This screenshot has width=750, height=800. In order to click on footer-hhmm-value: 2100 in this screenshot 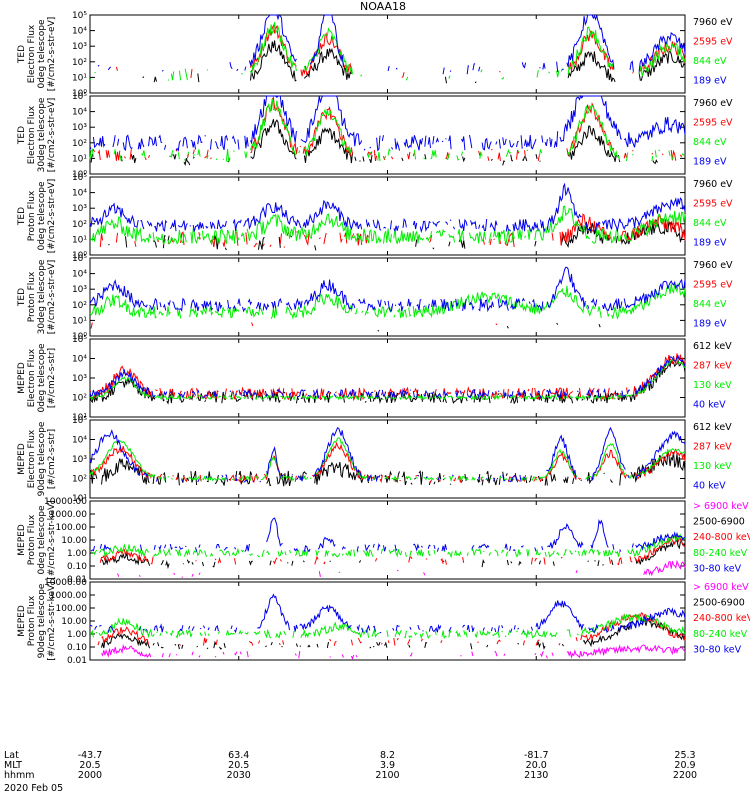, I will do `click(387, 775)`.